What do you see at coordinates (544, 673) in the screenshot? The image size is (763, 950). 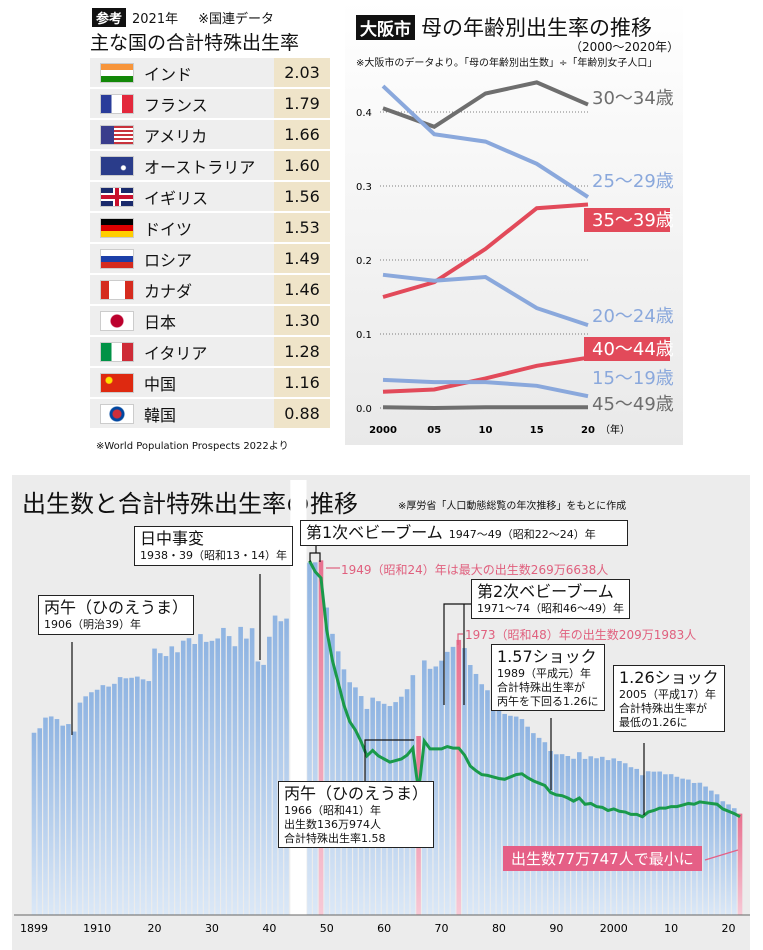 I see `annotation-line: 1989（平成元）年` at bounding box center [544, 673].